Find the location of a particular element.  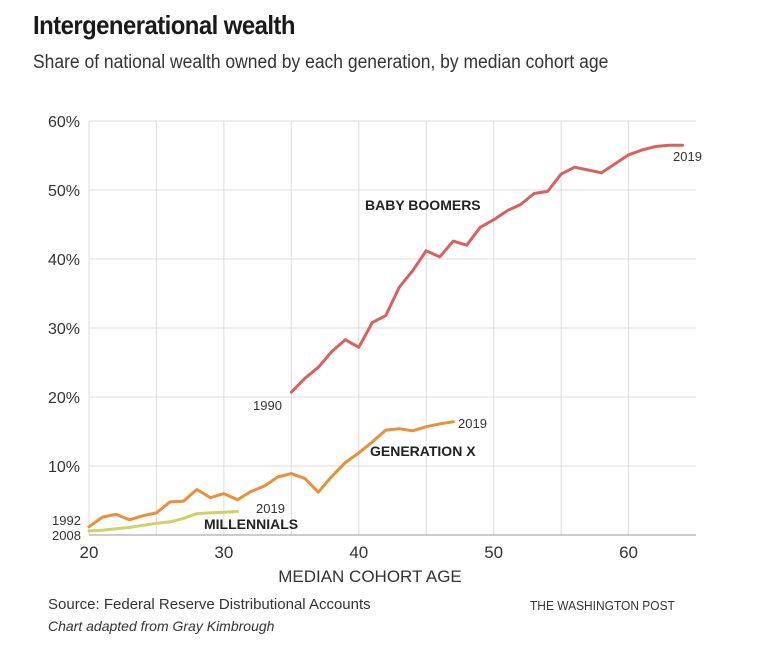

x-tick-label: 60 is located at coordinates (628, 552).